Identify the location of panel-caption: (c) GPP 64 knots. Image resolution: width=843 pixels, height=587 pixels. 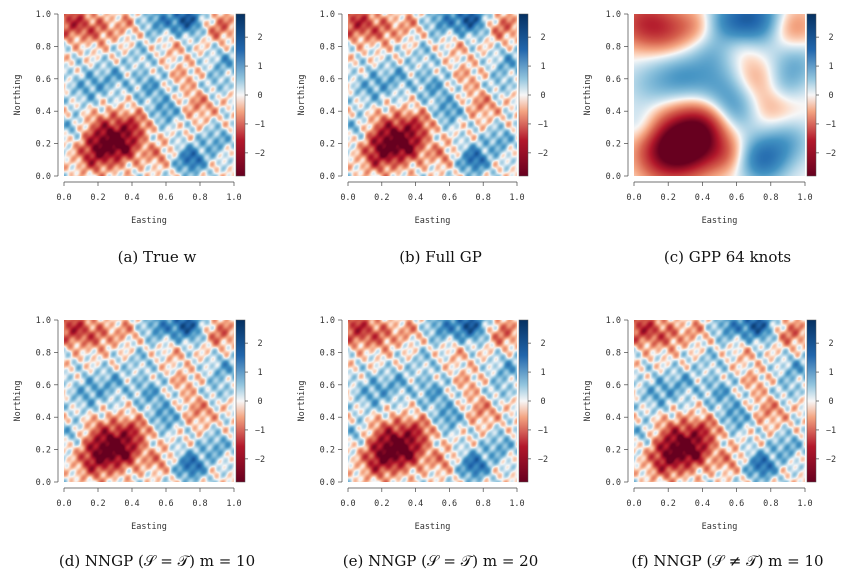
(727, 257).